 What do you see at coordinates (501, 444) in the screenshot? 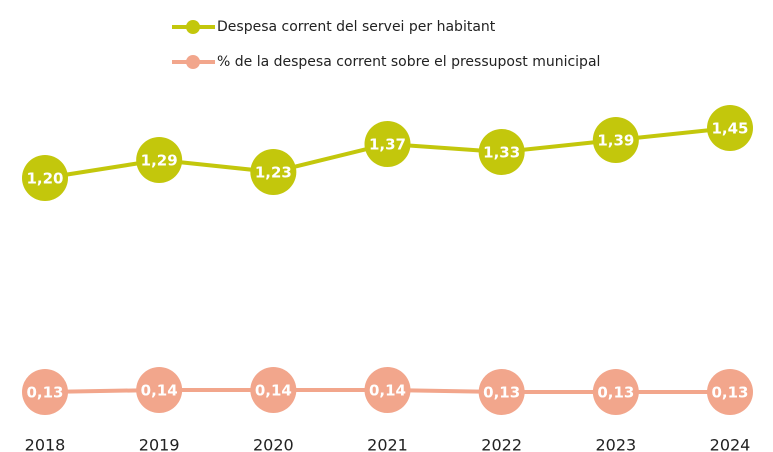
I see `x-tick-label: 2022` at bounding box center [501, 444].